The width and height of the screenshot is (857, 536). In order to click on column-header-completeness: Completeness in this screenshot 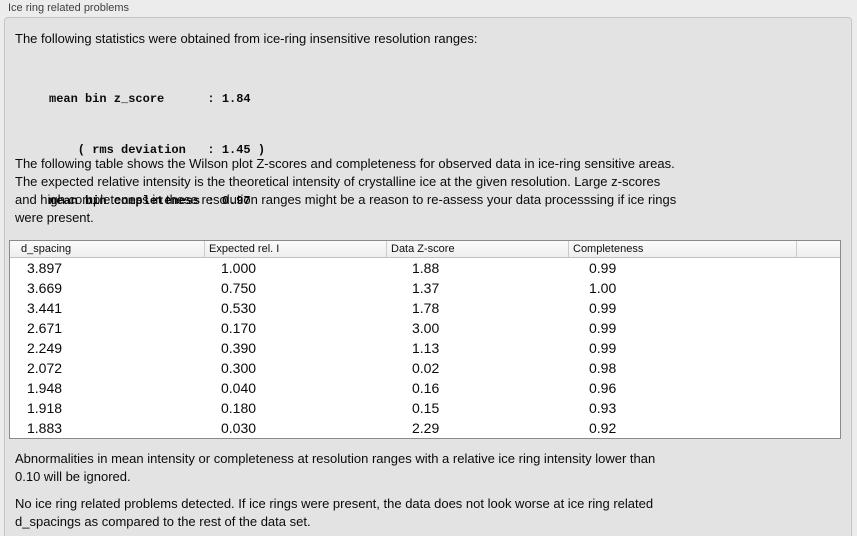, I will do `click(683, 249)`.